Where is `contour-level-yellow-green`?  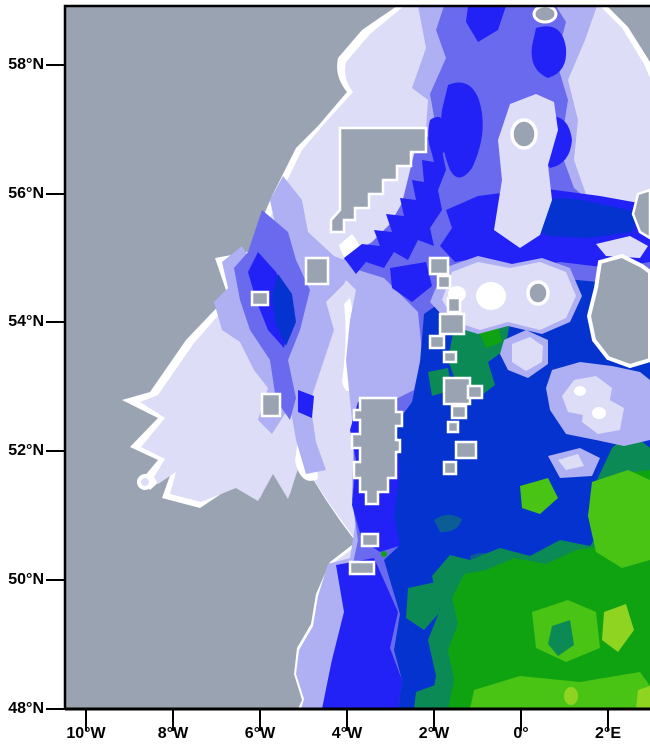
contour-level-yellow-green is located at coordinates (607, 656).